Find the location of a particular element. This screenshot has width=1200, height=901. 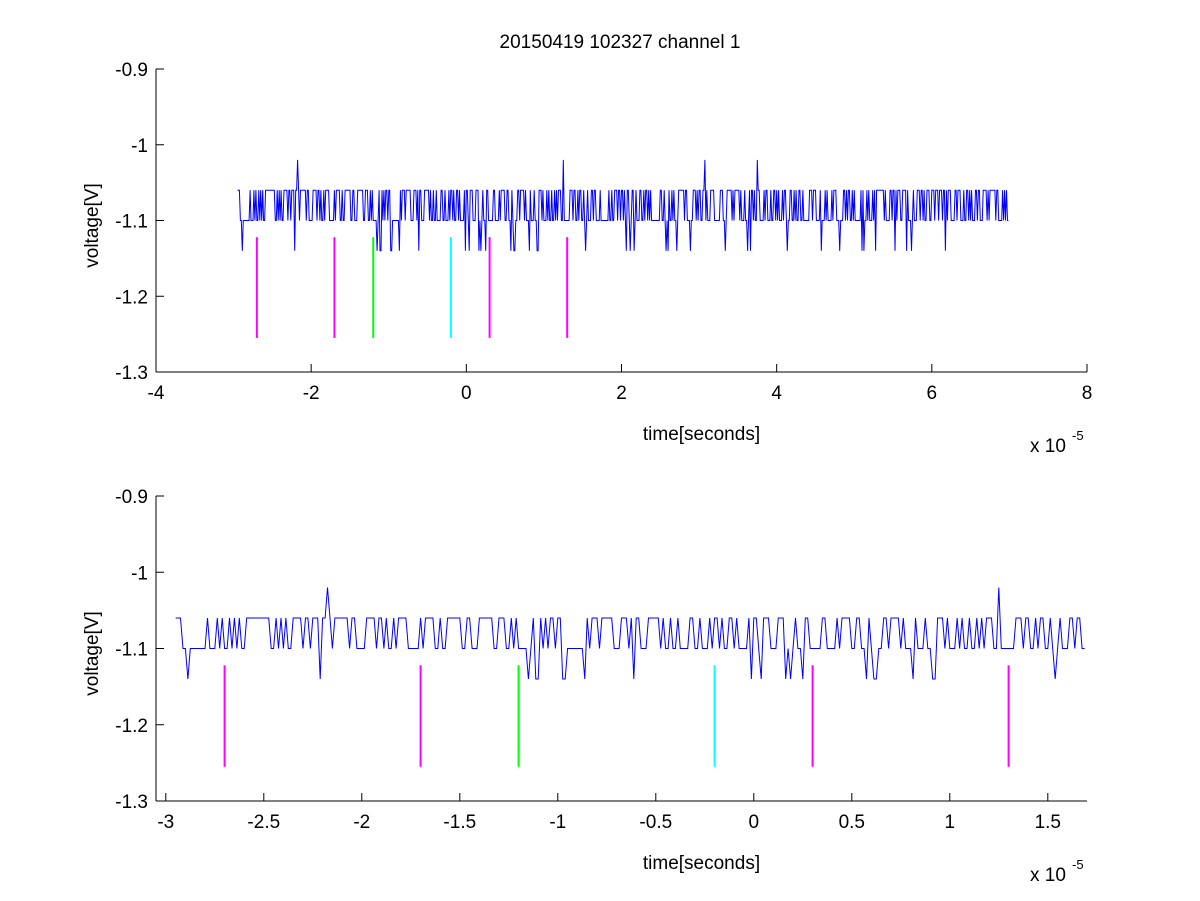

x-tick-label: -3 is located at coordinates (165, 822).